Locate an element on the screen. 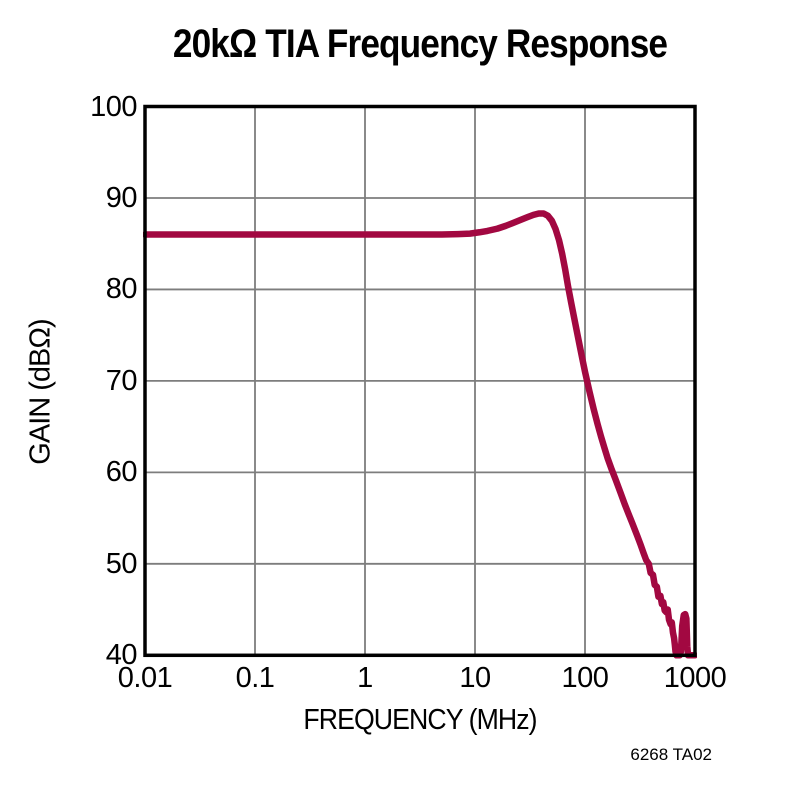  x-tick-label: 100 is located at coordinates (585, 678).